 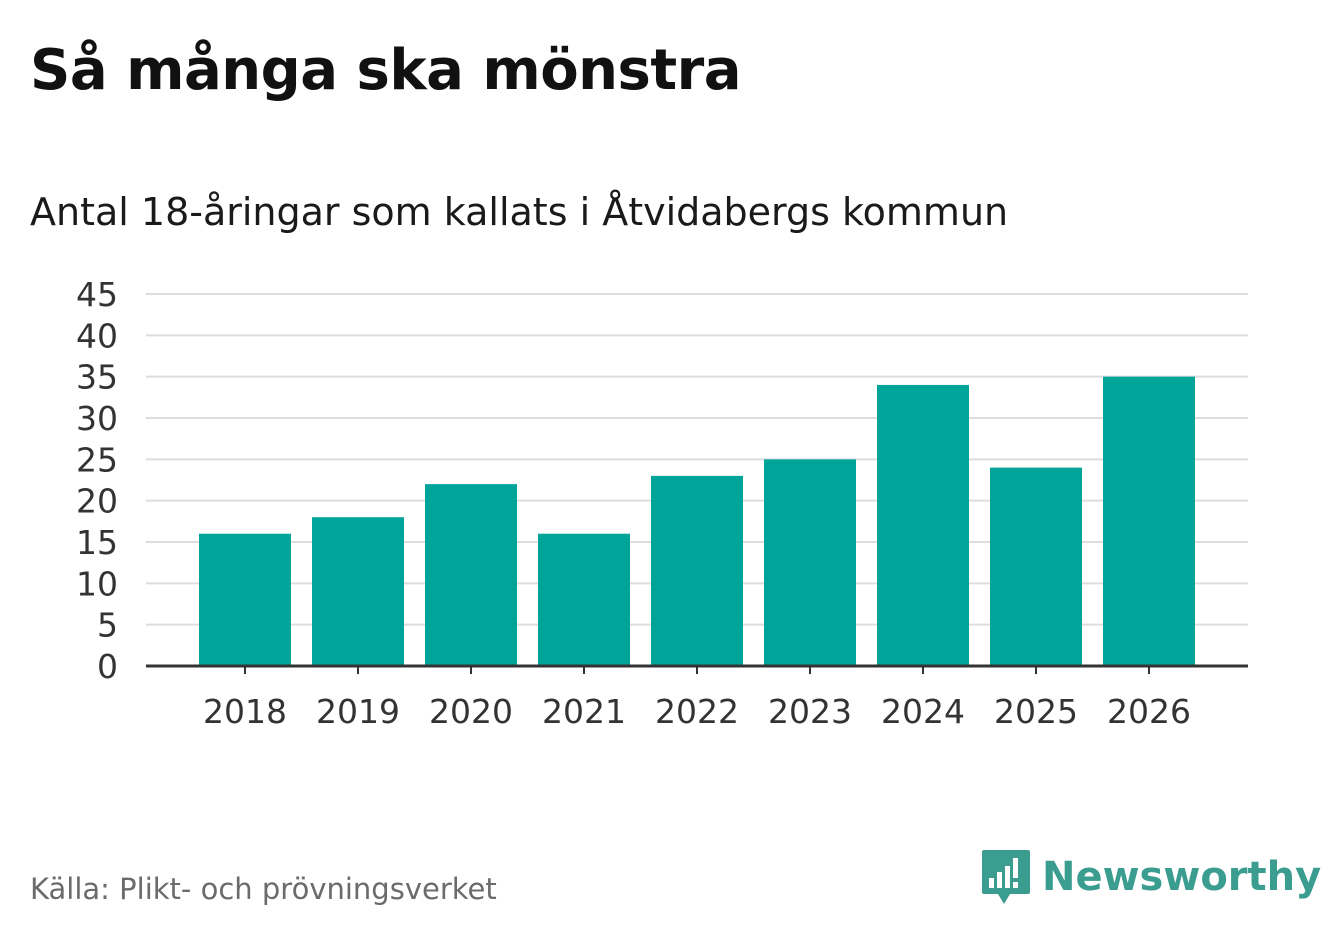 I want to click on brand-logo: Newsworthy, so click(x=1150, y=877).